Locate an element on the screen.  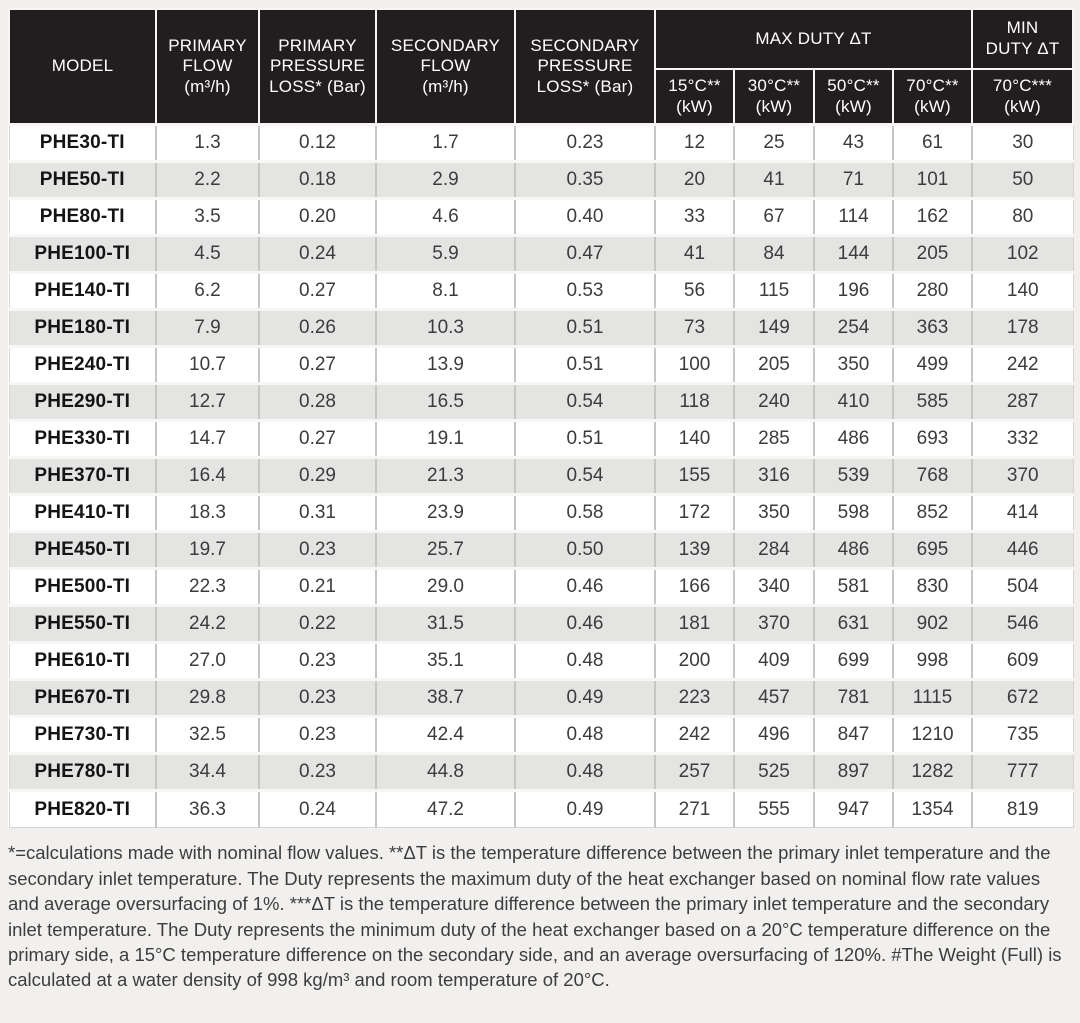
value-cell: 205 is located at coordinates (932, 253).